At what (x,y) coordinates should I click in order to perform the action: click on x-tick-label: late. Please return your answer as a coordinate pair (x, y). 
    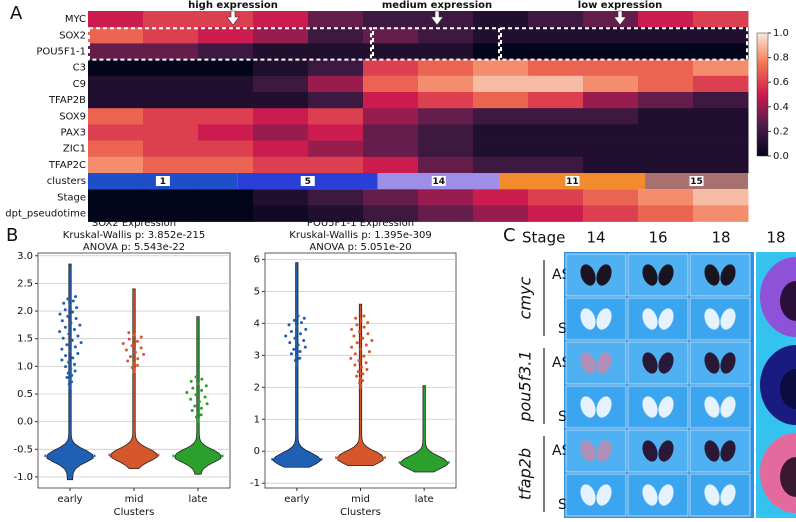
    Looking at the image, I should click on (424, 499).